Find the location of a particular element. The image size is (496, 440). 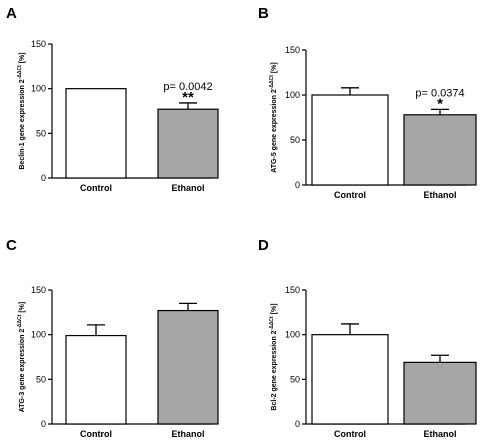

panel-letter: A is located at coordinates (11, 13).